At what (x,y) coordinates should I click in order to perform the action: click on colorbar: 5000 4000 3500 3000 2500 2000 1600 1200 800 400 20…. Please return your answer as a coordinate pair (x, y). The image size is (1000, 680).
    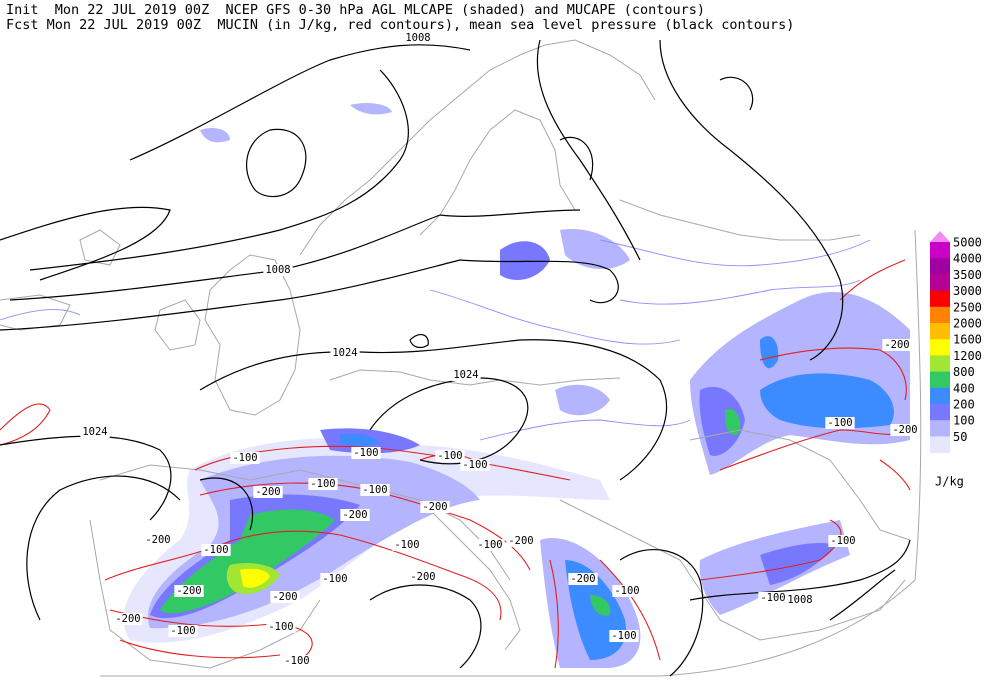
    Looking at the image, I should click on (956, 342).